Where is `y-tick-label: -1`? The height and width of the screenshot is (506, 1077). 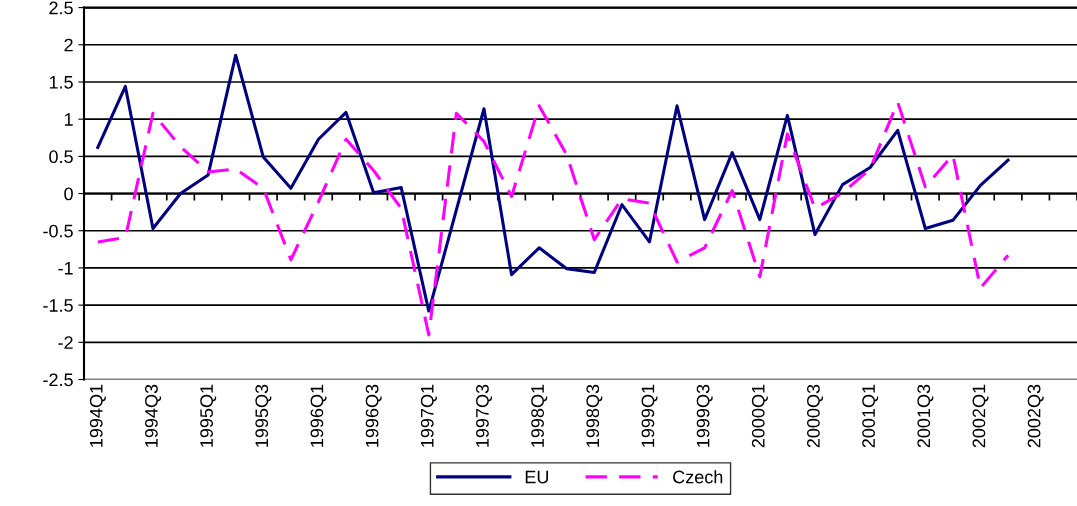
y-tick-label: -1 is located at coordinates (65, 268).